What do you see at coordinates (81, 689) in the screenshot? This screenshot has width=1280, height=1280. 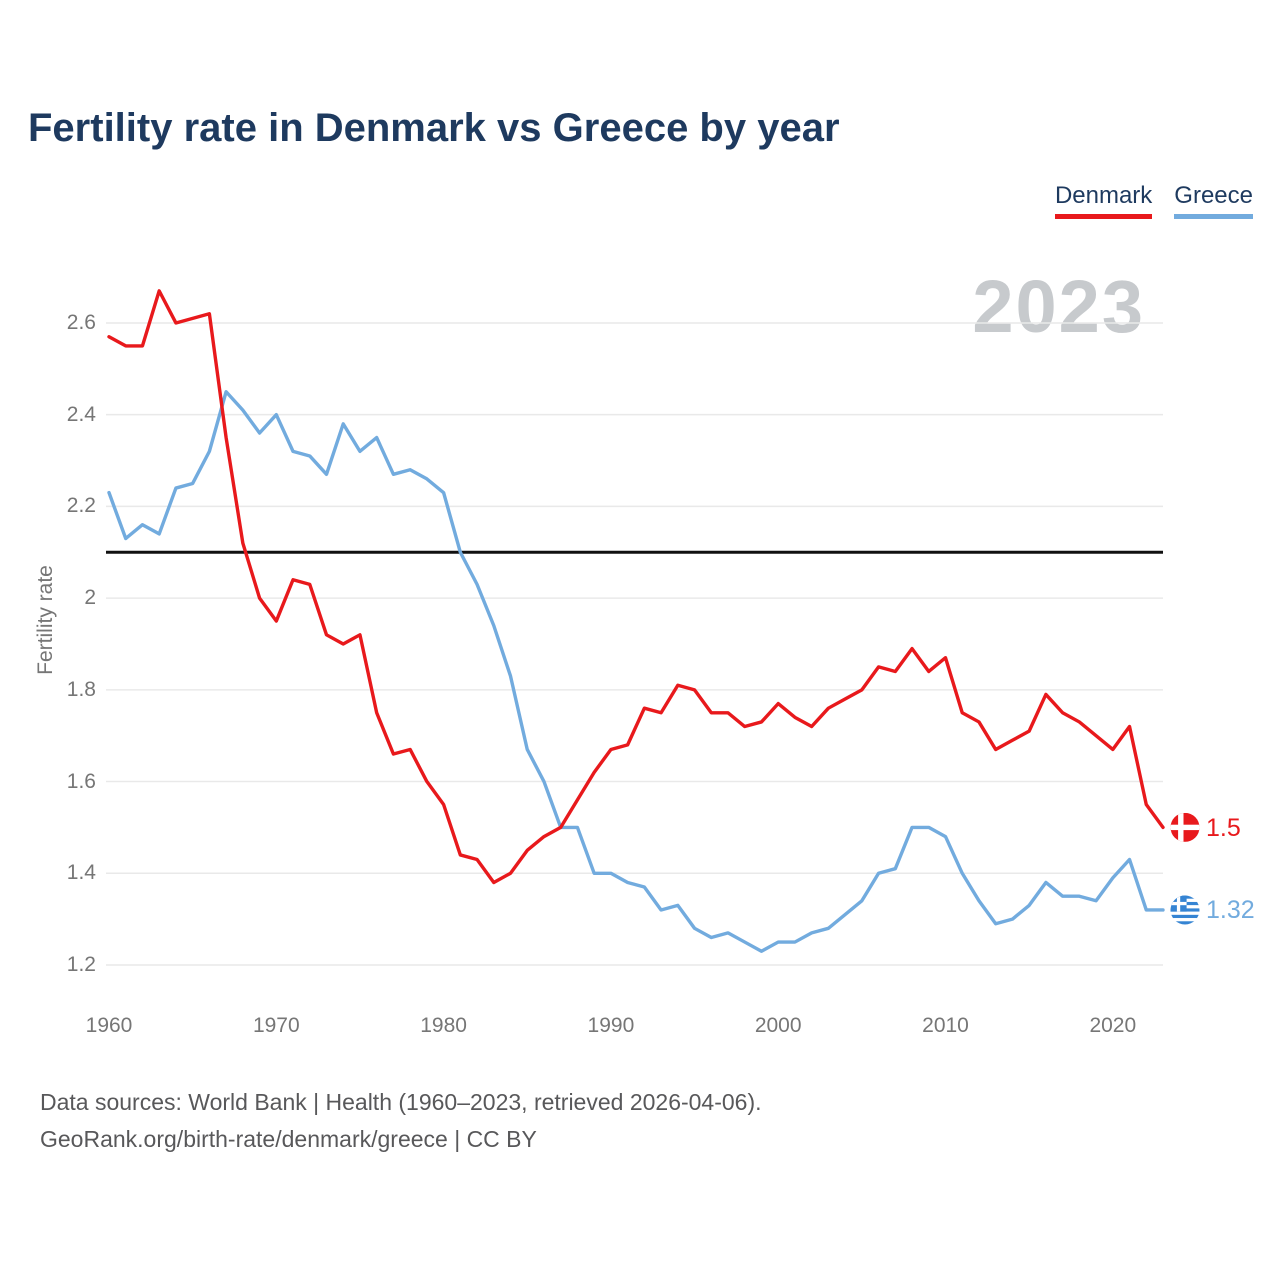 I see `y-tick-label: 1.8` at bounding box center [81, 689].